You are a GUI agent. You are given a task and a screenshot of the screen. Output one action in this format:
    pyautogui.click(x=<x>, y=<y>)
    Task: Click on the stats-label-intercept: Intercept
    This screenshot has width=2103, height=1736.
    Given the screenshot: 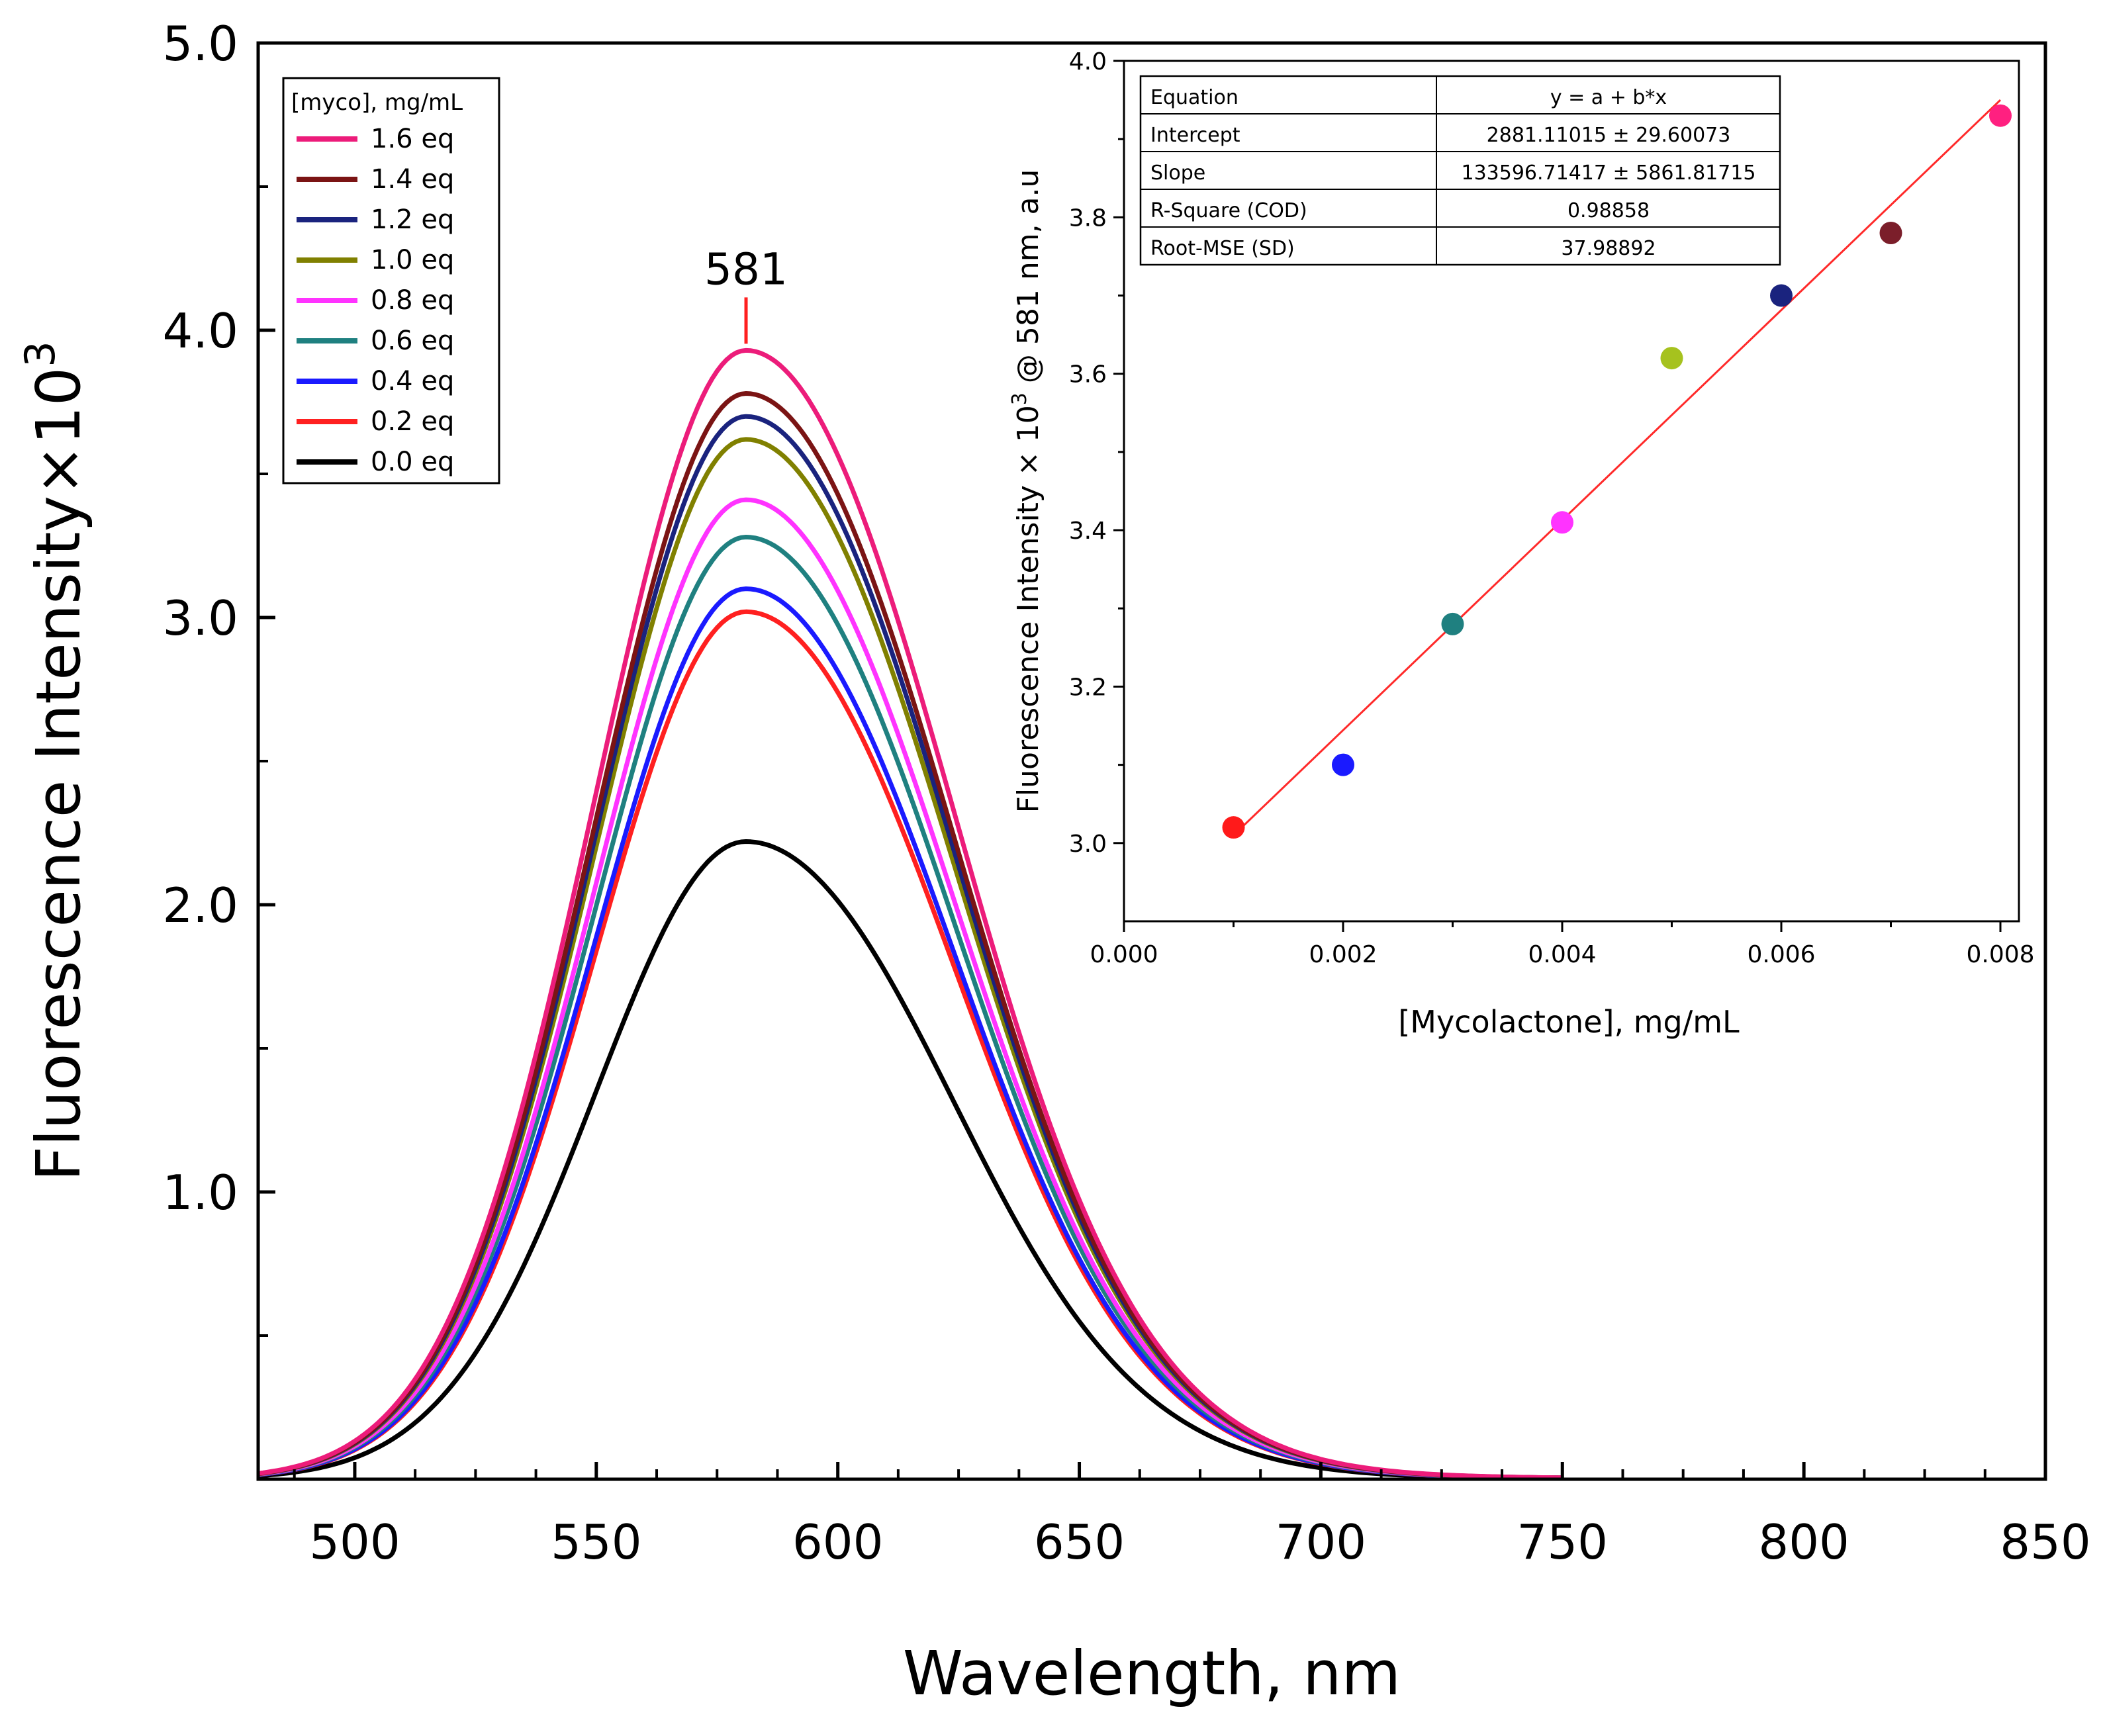 What is the action you would take?
    pyautogui.click(x=1195, y=135)
    